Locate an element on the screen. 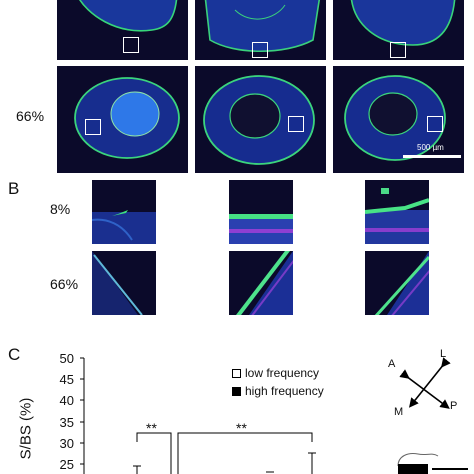 The image size is (474, 474). panel-b-zoom-8-col1 is located at coordinates (124, 212).